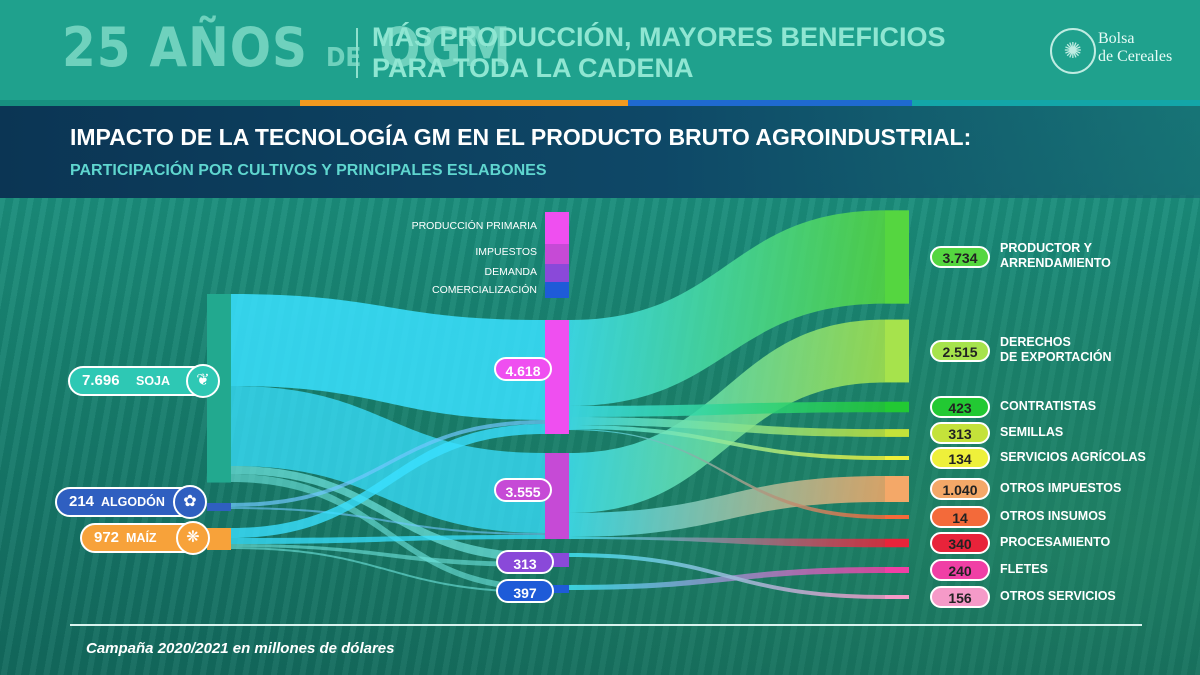 The image size is (1200, 675). What do you see at coordinates (388, 357) in the screenshot?
I see `link-soja-produccion` at bounding box center [388, 357].